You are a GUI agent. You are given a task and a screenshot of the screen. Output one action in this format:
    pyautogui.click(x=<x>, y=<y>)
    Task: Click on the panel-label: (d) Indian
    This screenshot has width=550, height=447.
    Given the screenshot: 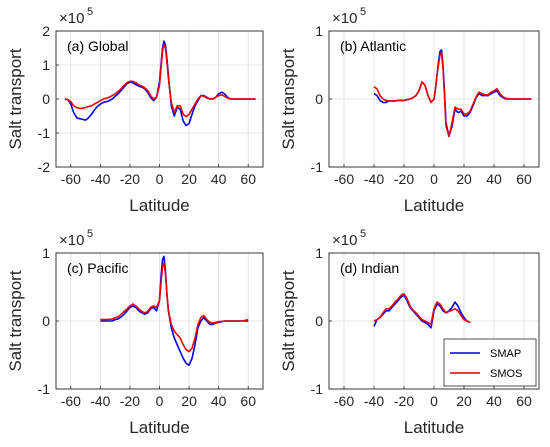 What is the action you would take?
    pyautogui.click(x=369, y=268)
    